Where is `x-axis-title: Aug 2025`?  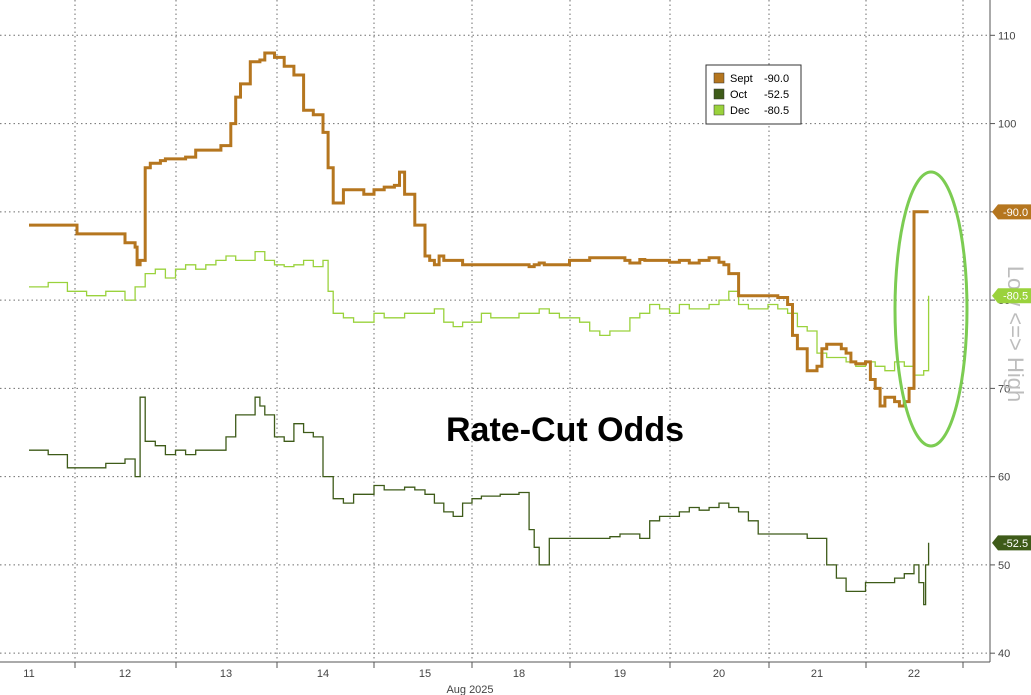 x-axis-title: Aug 2025 is located at coordinates (469, 689).